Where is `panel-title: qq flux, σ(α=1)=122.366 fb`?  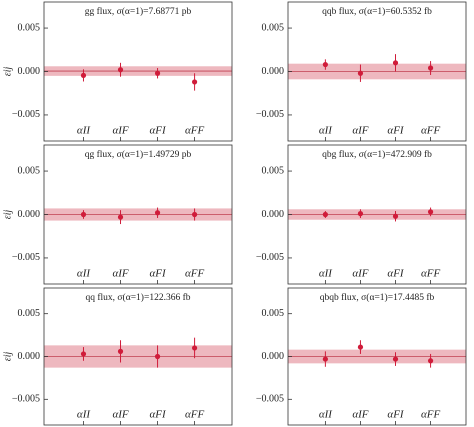 panel-title: qq flux, σ(α=1)=122.366 fb is located at coordinates (138, 297).